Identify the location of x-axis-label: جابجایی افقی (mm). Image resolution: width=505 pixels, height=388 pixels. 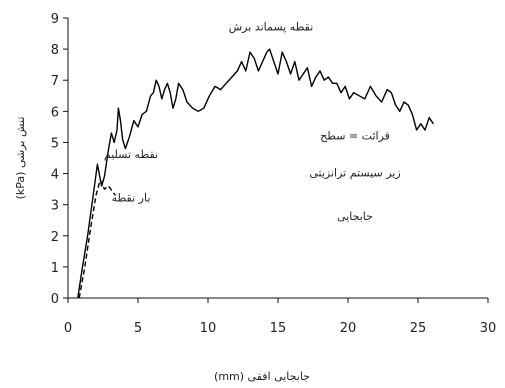
(262, 376).